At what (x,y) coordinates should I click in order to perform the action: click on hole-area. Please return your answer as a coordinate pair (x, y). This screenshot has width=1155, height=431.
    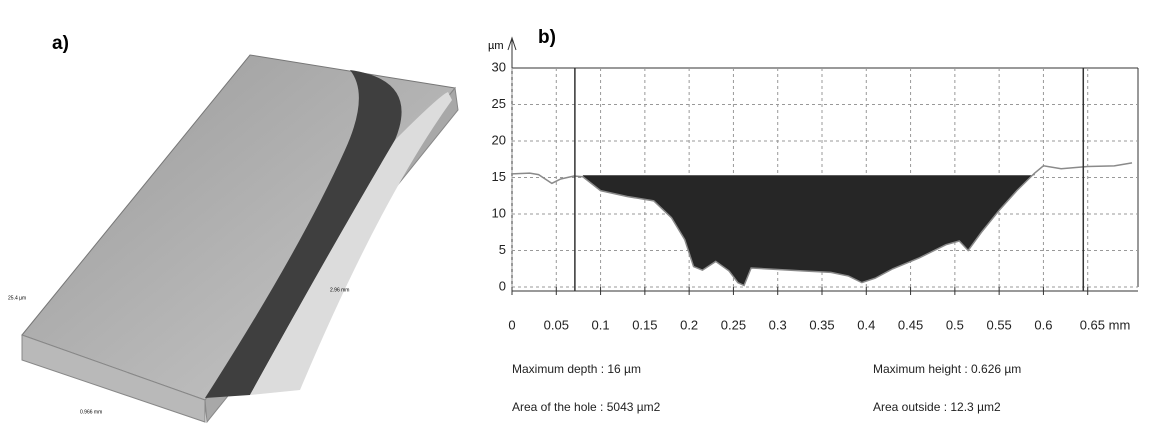
    Looking at the image, I should click on (808, 229).